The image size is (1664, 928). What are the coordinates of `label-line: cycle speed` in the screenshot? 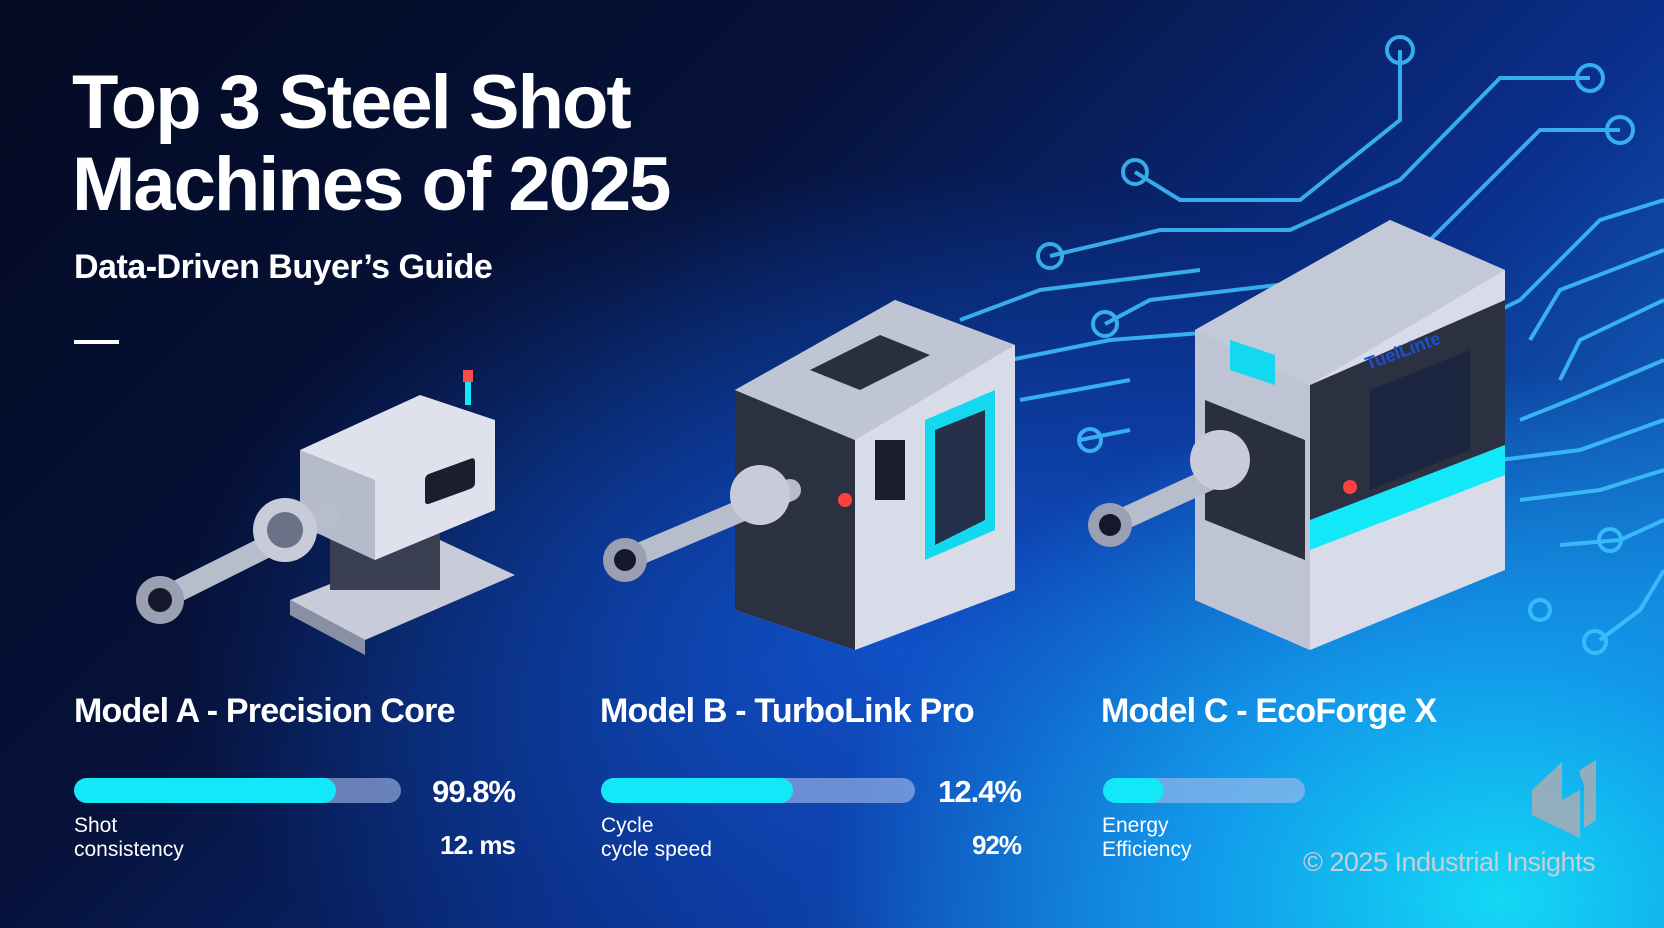 It's located at (656, 849).